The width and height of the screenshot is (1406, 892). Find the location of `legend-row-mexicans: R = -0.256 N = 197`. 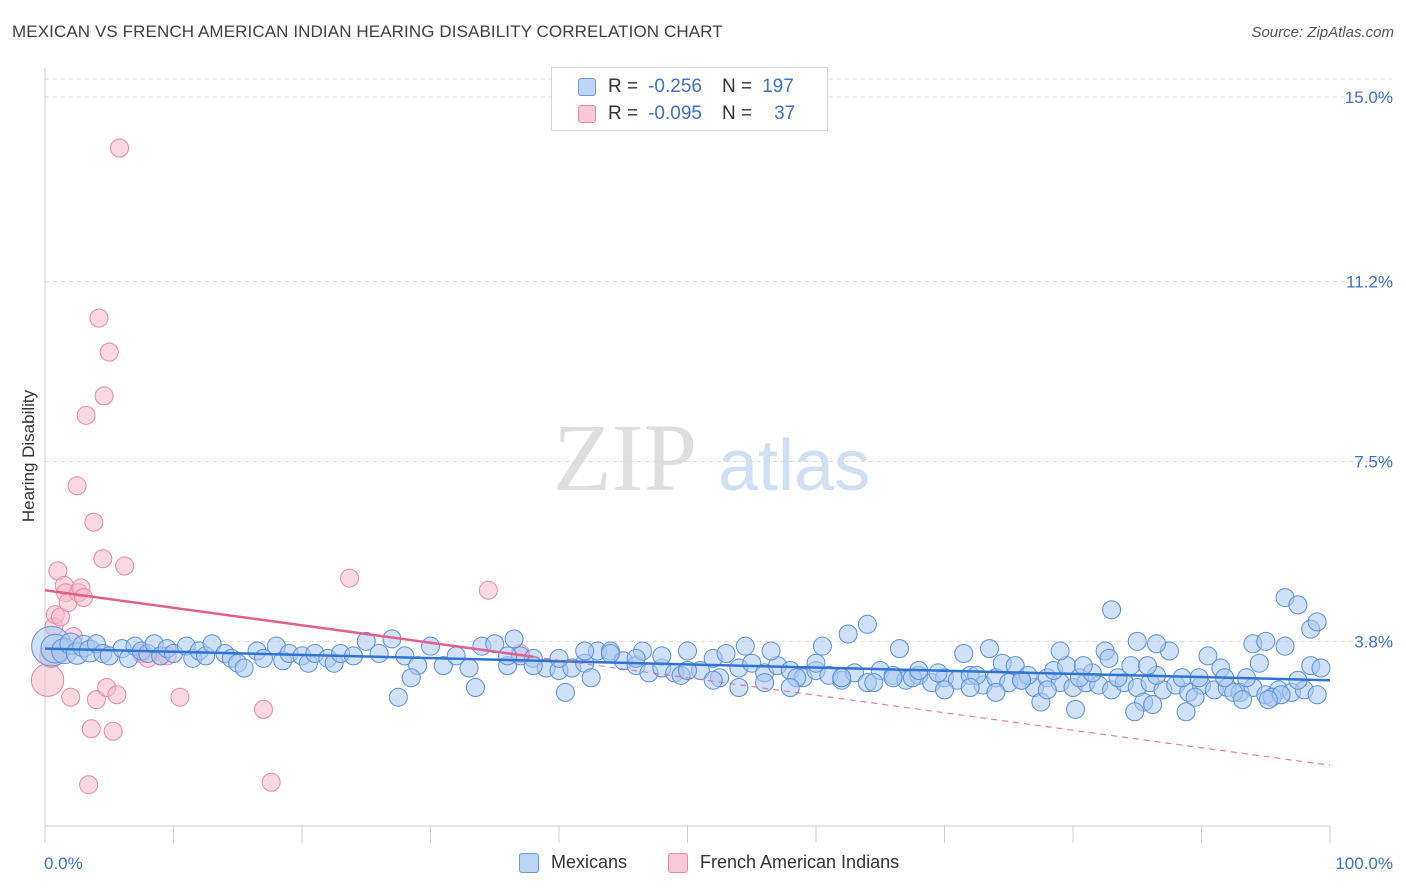

legend-row-mexicans: R = -0.256 N = 197 is located at coordinates (686, 87).